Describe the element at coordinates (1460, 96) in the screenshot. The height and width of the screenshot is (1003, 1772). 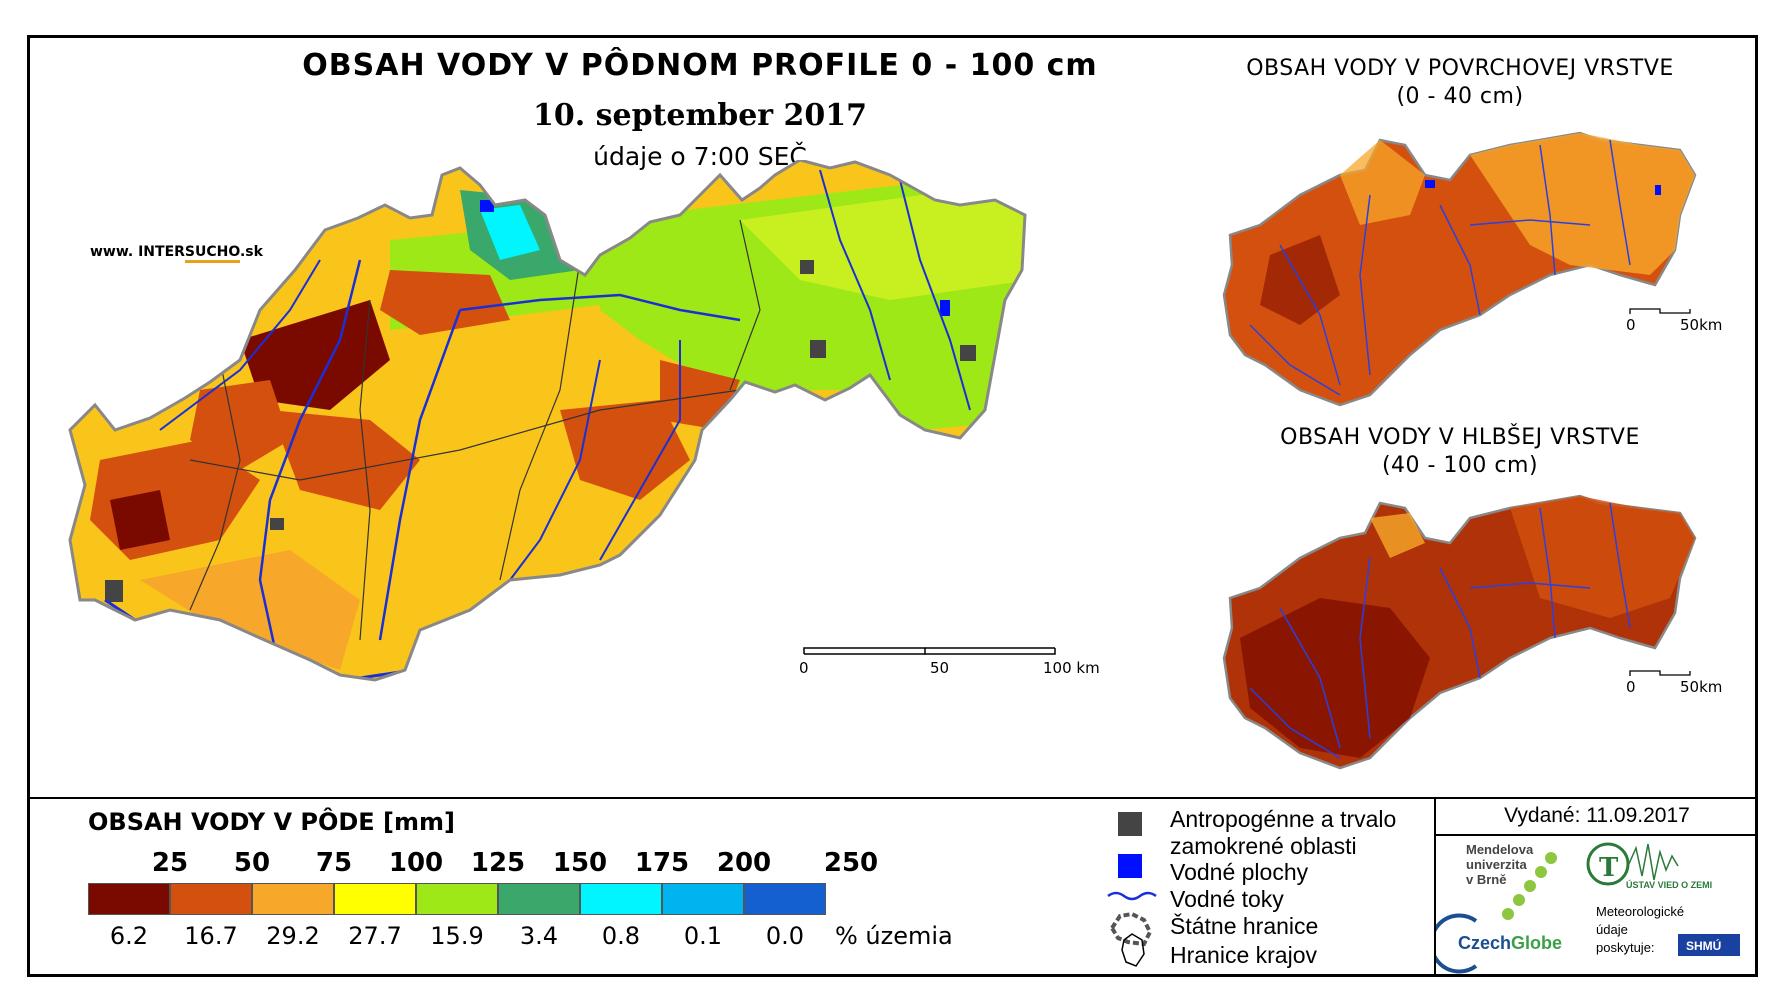
I see `surface-title-line2: (0 - 40 cm)` at that location.